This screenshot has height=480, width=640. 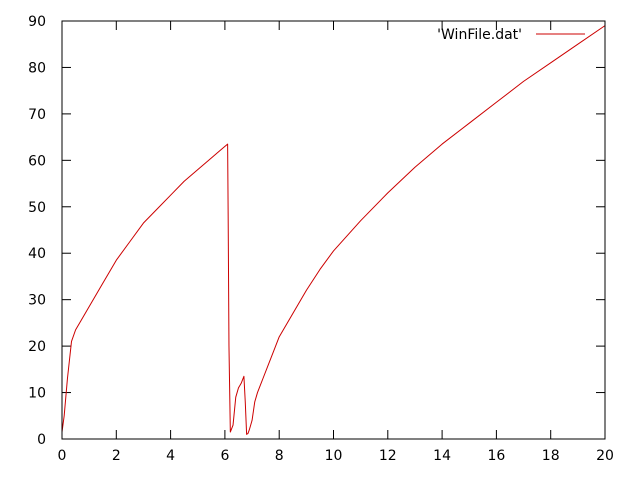 I want to click on legend: 'WinFile.dat', so click(x=511, y=35).